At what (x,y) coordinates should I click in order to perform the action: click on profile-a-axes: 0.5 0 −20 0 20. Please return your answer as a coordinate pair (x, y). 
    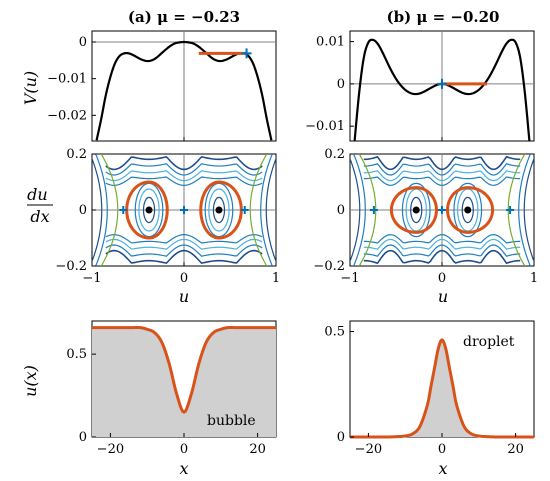
    Looking at the image, I should click on (171, 388).